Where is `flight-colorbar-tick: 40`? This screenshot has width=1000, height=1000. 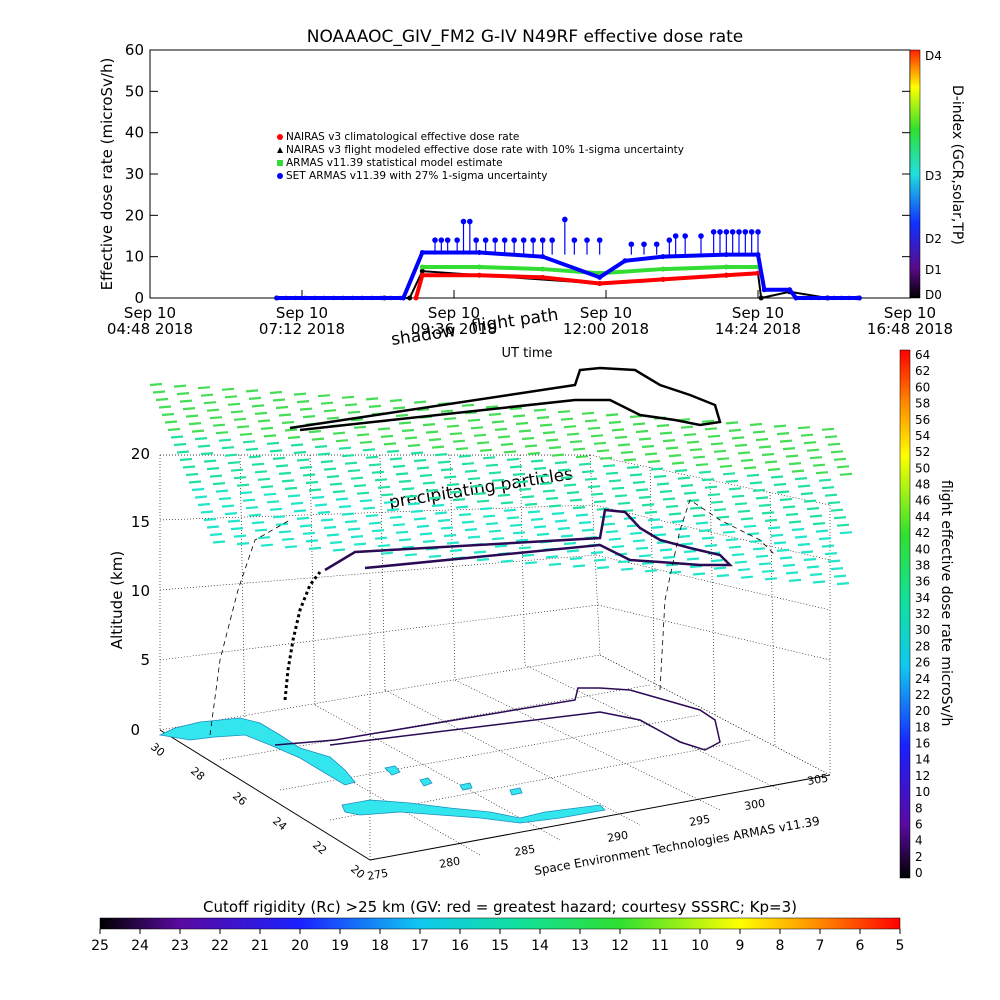
flight-colorbar-tick: 40 is located at coordinates (922, 549).